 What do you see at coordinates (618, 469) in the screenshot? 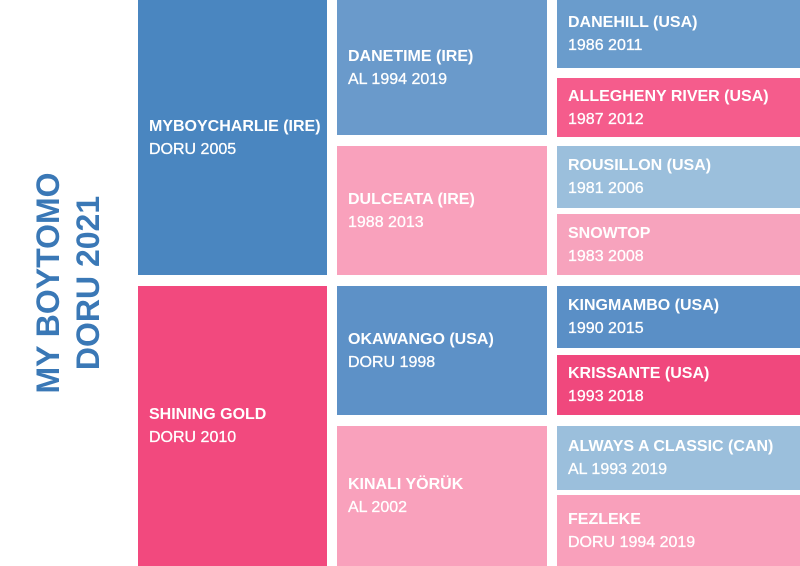
I see `ancestor-details: AL 1993 2019` at bounding box center [618, 469].